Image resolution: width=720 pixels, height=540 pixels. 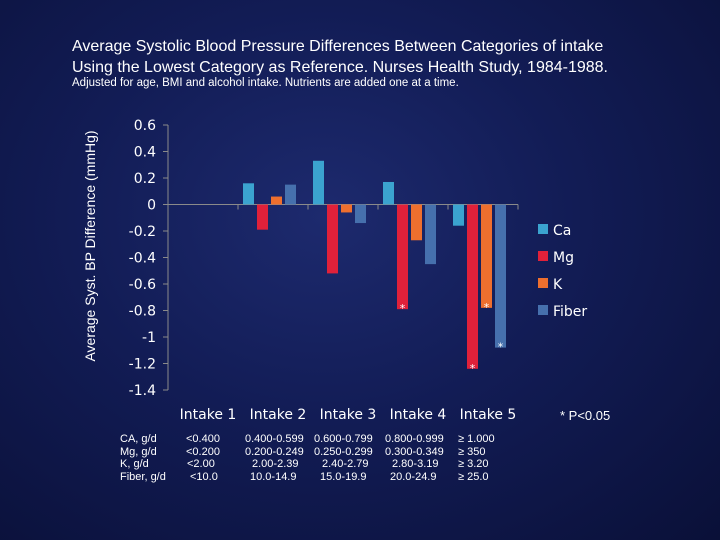 What do you see at coordinates (345, 464) in the screenshot?
I see `intake-cell: 2.40-2.79` at bounding box center [345, 464].